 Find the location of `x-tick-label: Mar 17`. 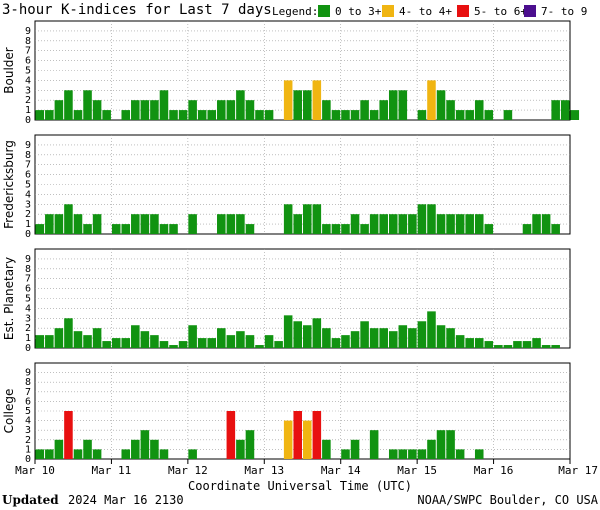

x-tick-label: Mar 17 is located at coordinates (578, 470).